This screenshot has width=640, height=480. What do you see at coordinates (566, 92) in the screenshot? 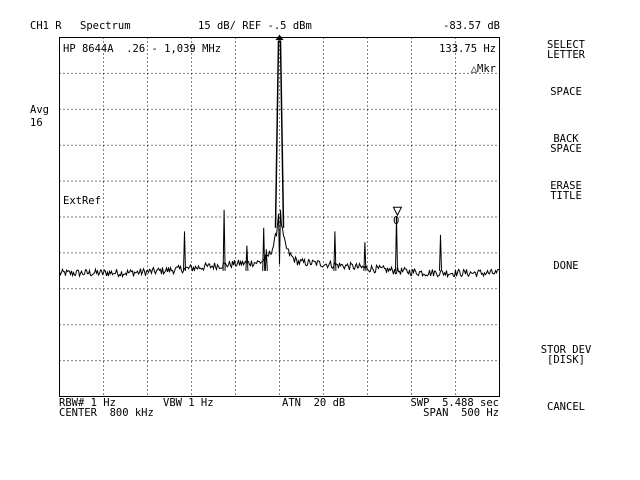
I see `space-softkey: SPACE` at bounding box center [566, 92].